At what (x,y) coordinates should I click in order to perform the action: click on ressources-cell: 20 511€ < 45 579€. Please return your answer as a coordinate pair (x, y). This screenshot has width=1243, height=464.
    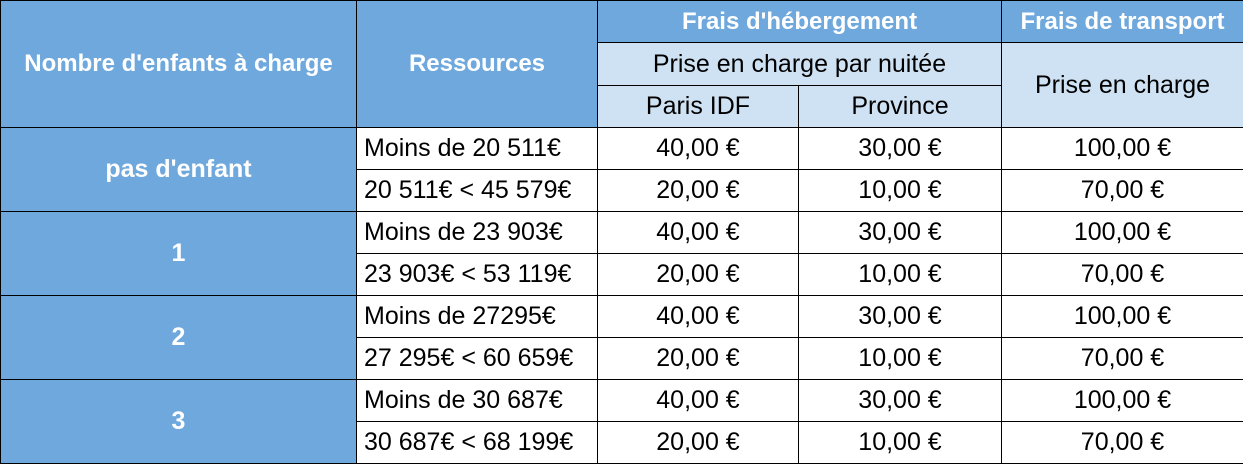
    Looking at the image, I should click on (477, 191).